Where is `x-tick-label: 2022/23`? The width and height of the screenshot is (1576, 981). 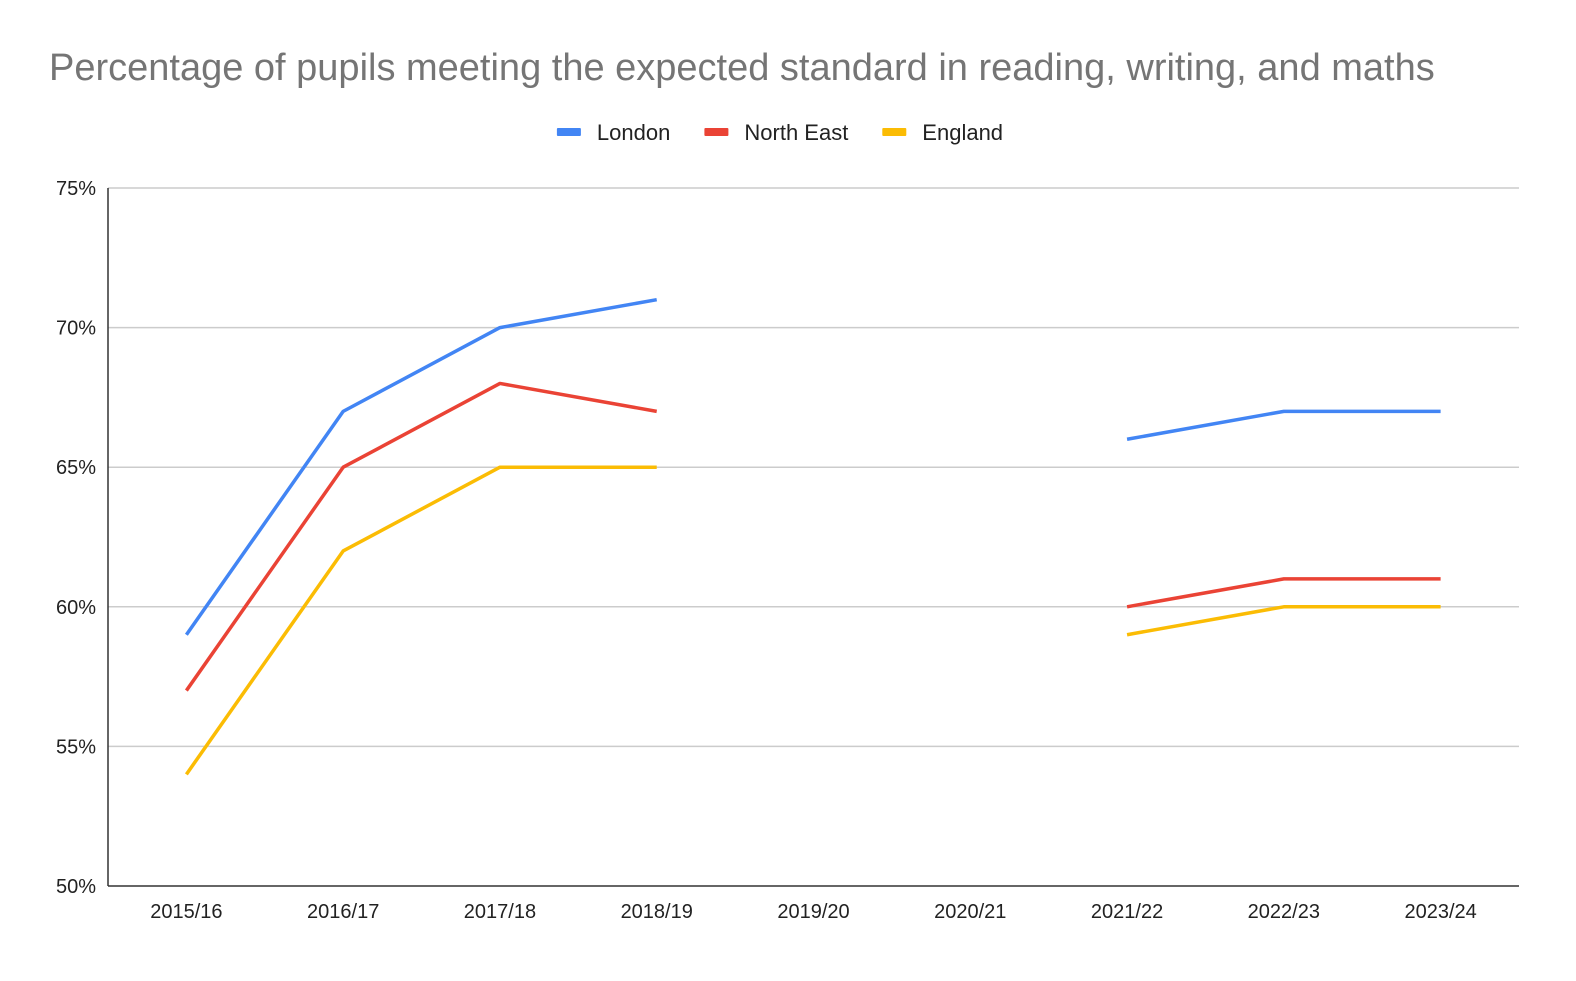 x-tick-label: 2022/23 is located at coordinates (1284, 912).